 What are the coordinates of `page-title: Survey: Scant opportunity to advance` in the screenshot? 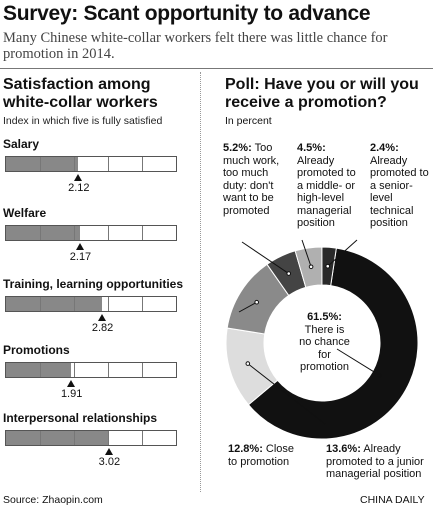 It's located at (187, 13).